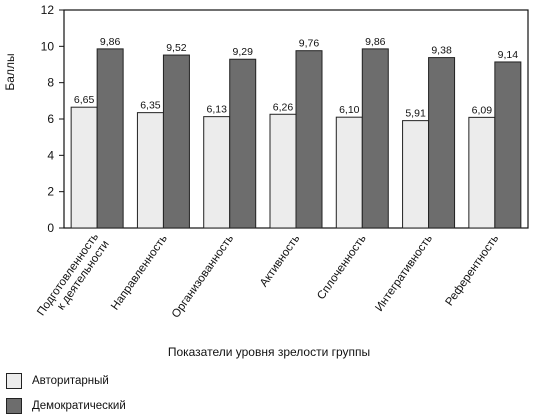 This screenshot has width=538, height=420. I want to click on legend-item-democratic: Демократический, so click(66, 406).